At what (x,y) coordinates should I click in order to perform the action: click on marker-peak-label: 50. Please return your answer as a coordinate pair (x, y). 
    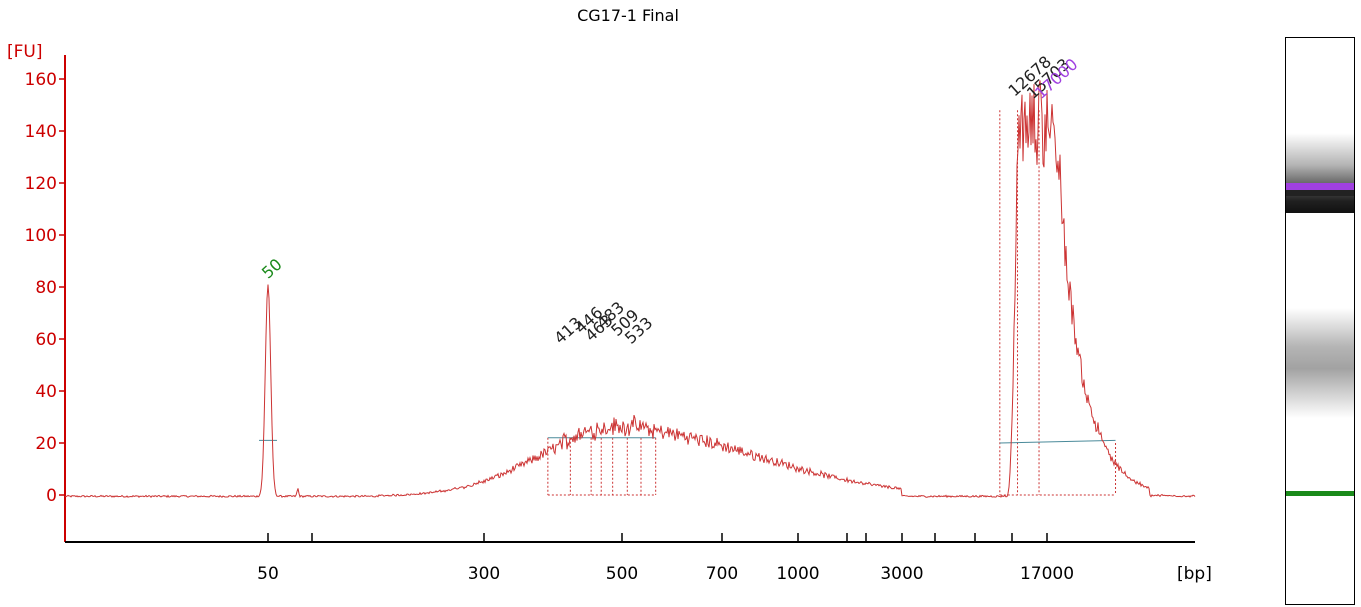
    Looking at the image, I should click on (272, 269).